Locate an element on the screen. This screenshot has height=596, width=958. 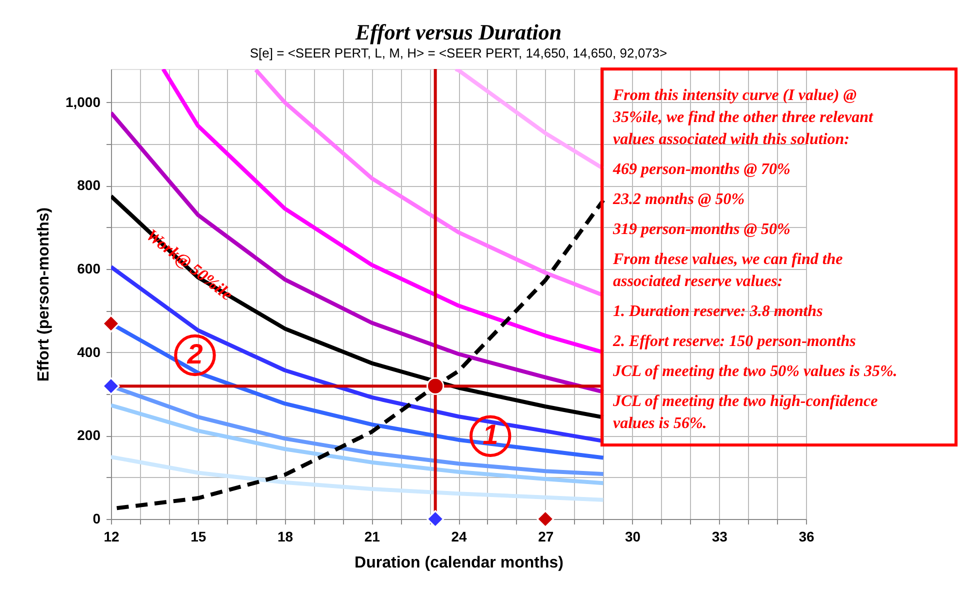
x-tick-label: 24 is located at coordinates (459, 536).